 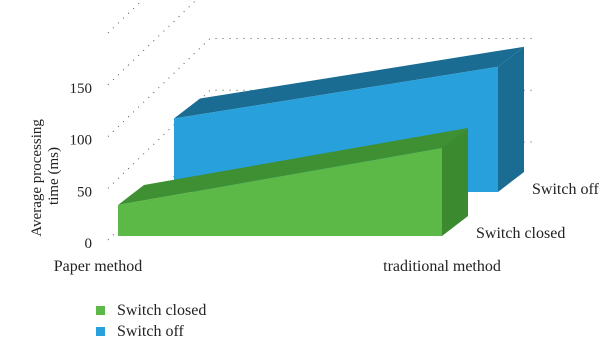 What do you see at coordinates (277, 266) in the screenshot?
I see `x-axis-categories: Paper method traditional method` at bounding box center [277, 266].